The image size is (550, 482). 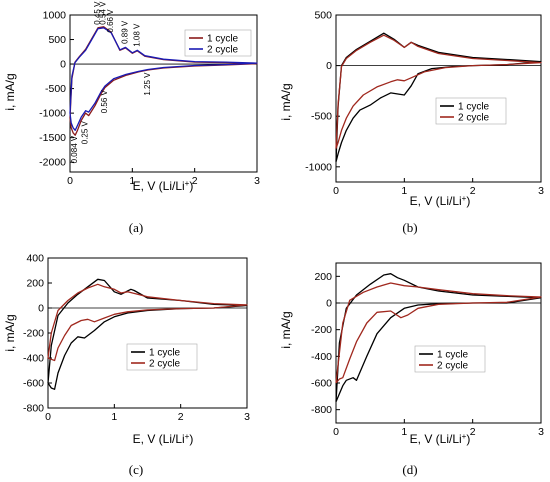 What do you see at coordinates (321, 357) in the screenshot?
I see `y-tick-label: -400` at bounding box center [321, 357].